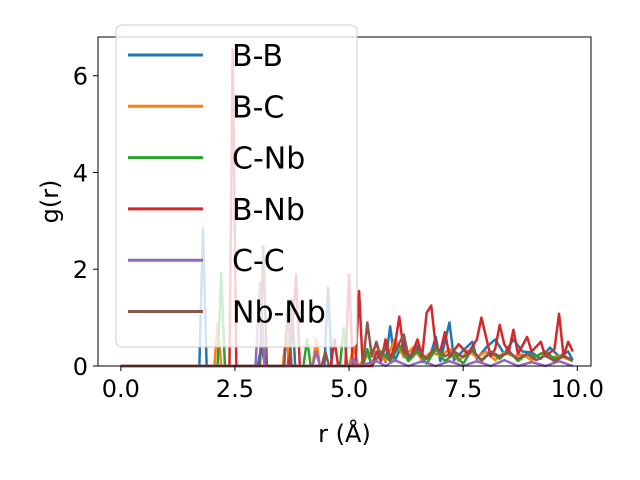 The width and height of the screenshot is (640, 480). What do you see at coordinates (258, 107) in the screenshot?
I see `legend-label: B-C` at bounding box center [258, 107].